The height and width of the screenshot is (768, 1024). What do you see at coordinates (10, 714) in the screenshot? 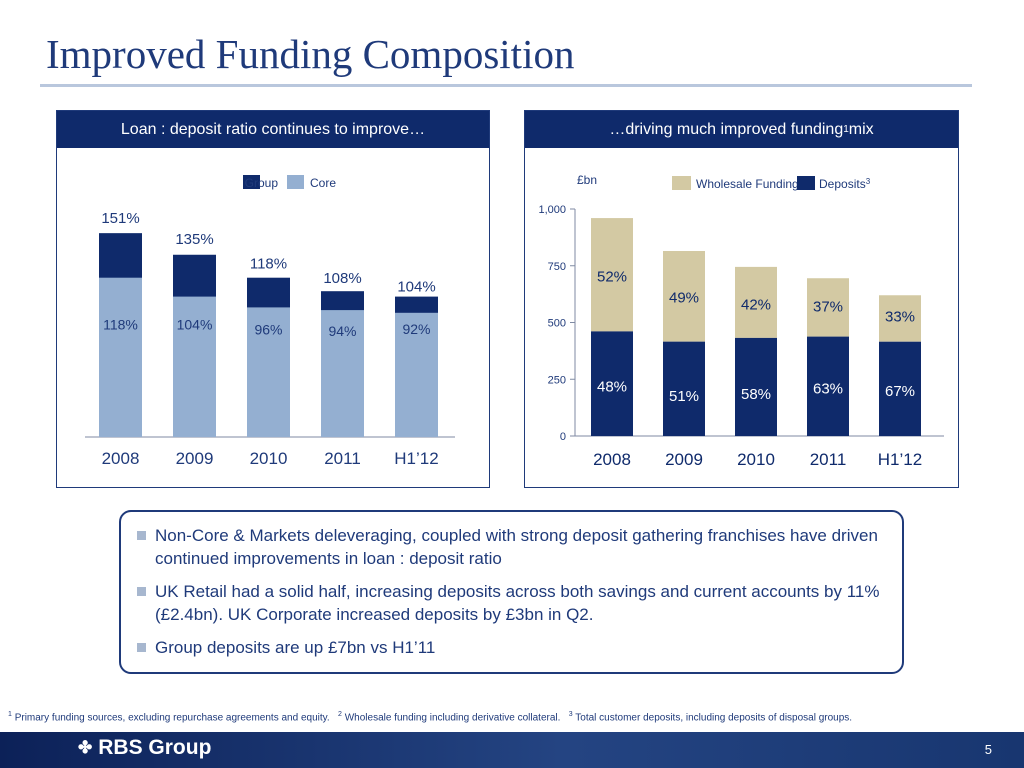
I see `footnote-number: 1` at bounding box center [10, 714].